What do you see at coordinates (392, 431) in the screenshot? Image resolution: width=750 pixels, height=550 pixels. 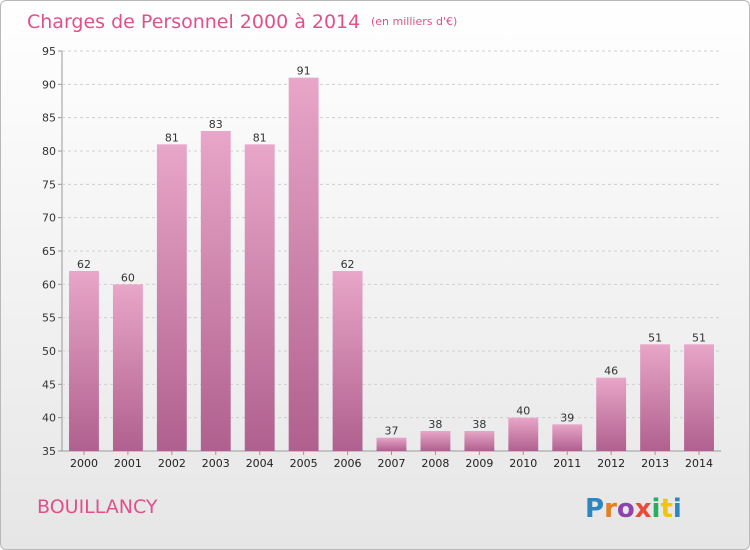 I see `data-label-2007: 37` at bounding box center [392, 431].